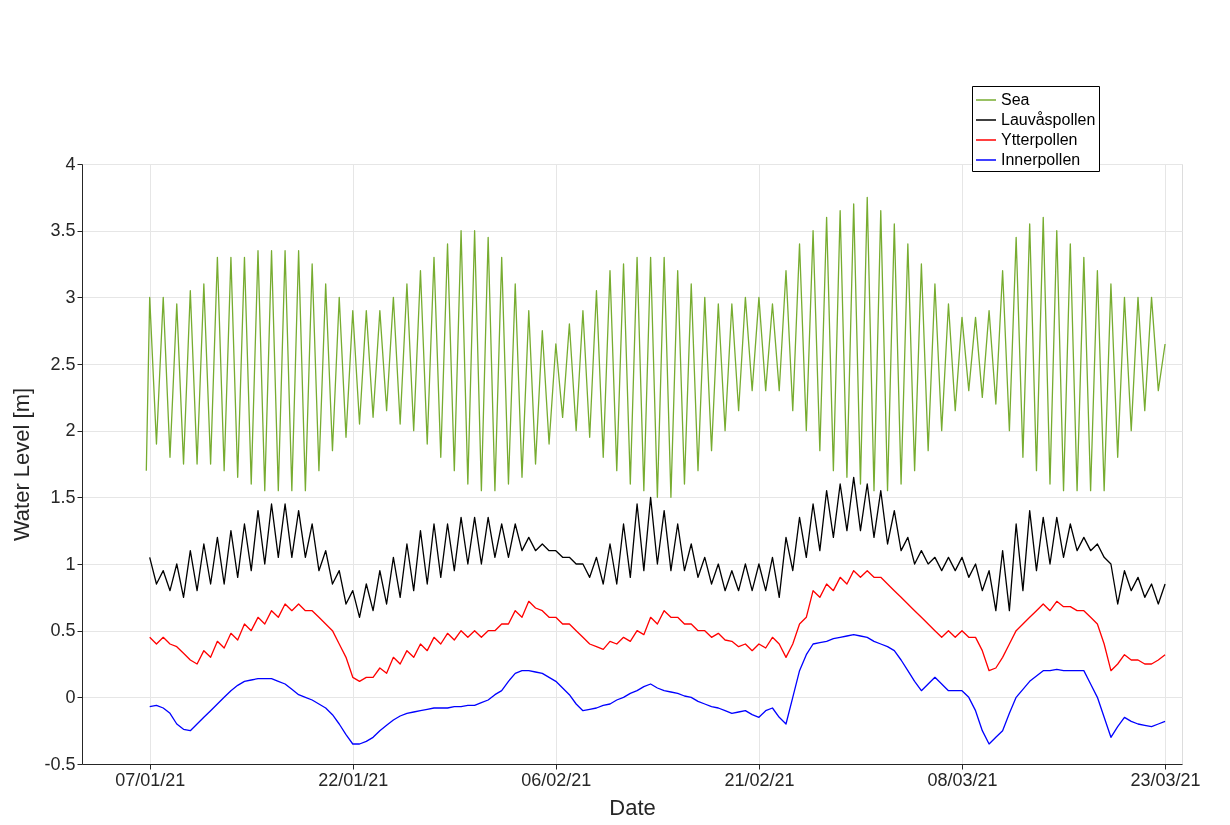  I want to click on y-tick-label: 1, so click(70, 563).